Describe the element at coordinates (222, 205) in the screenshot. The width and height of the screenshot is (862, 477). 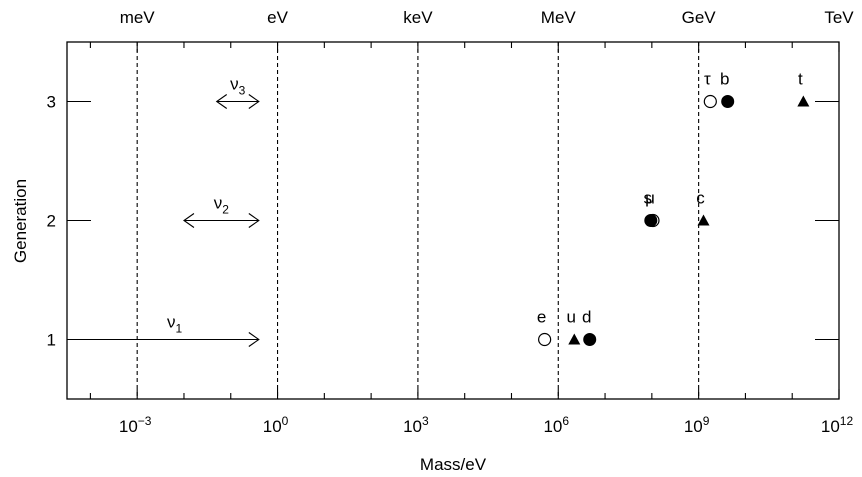
I see `neutrino-label: ν2` at that location.